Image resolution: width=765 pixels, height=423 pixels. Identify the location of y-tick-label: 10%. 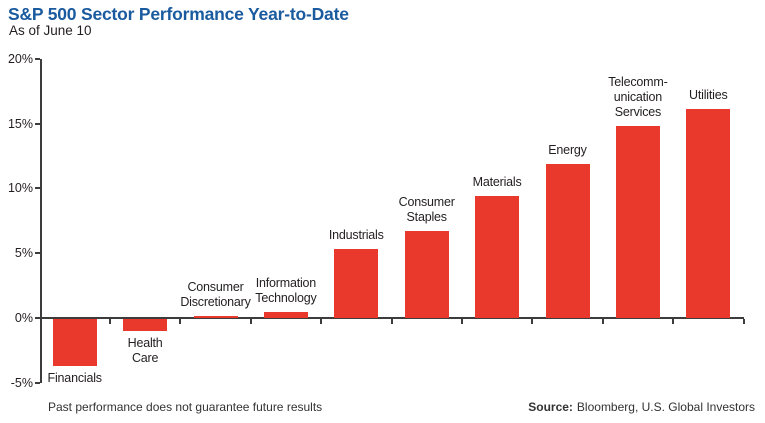
(20, 188).